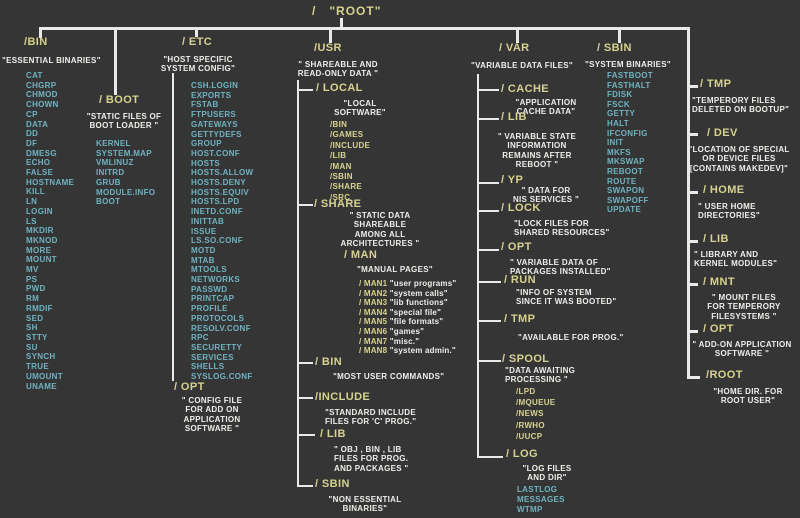 The image size is (800, 518). What do you see at coordinates (619, 152) in the screenshot?
I see `file-item: MKFS` at bounding box center [619, 152].